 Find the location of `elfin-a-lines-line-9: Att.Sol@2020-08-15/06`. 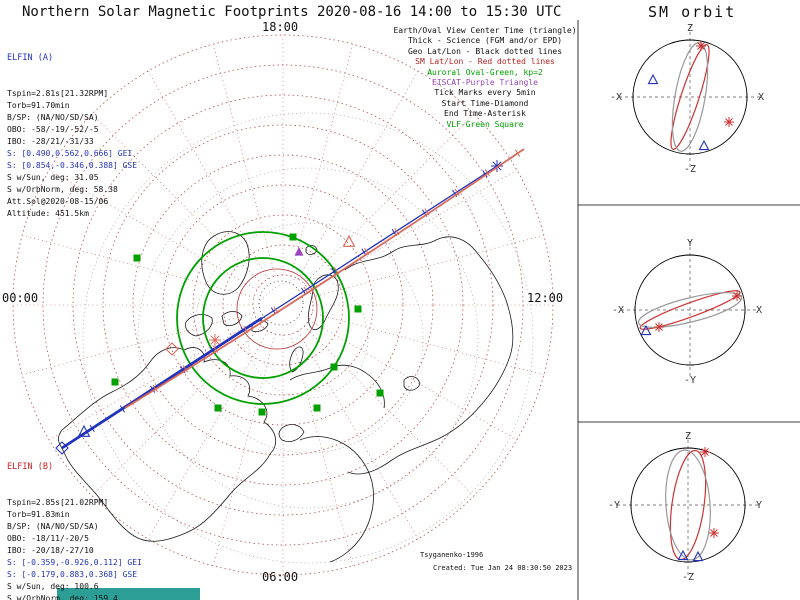

elfin-a-lines-line-9: Att.Sol@2020-08-15/06 is located at coordinates (58, 201).